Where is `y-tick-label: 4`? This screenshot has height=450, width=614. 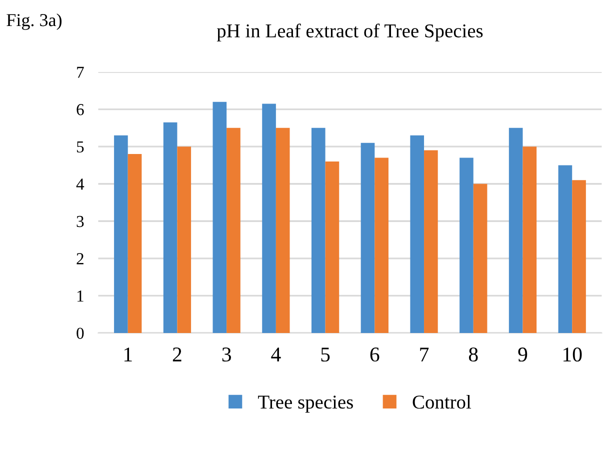 y-tick-label: 4 is located at coordinates (80, 184).